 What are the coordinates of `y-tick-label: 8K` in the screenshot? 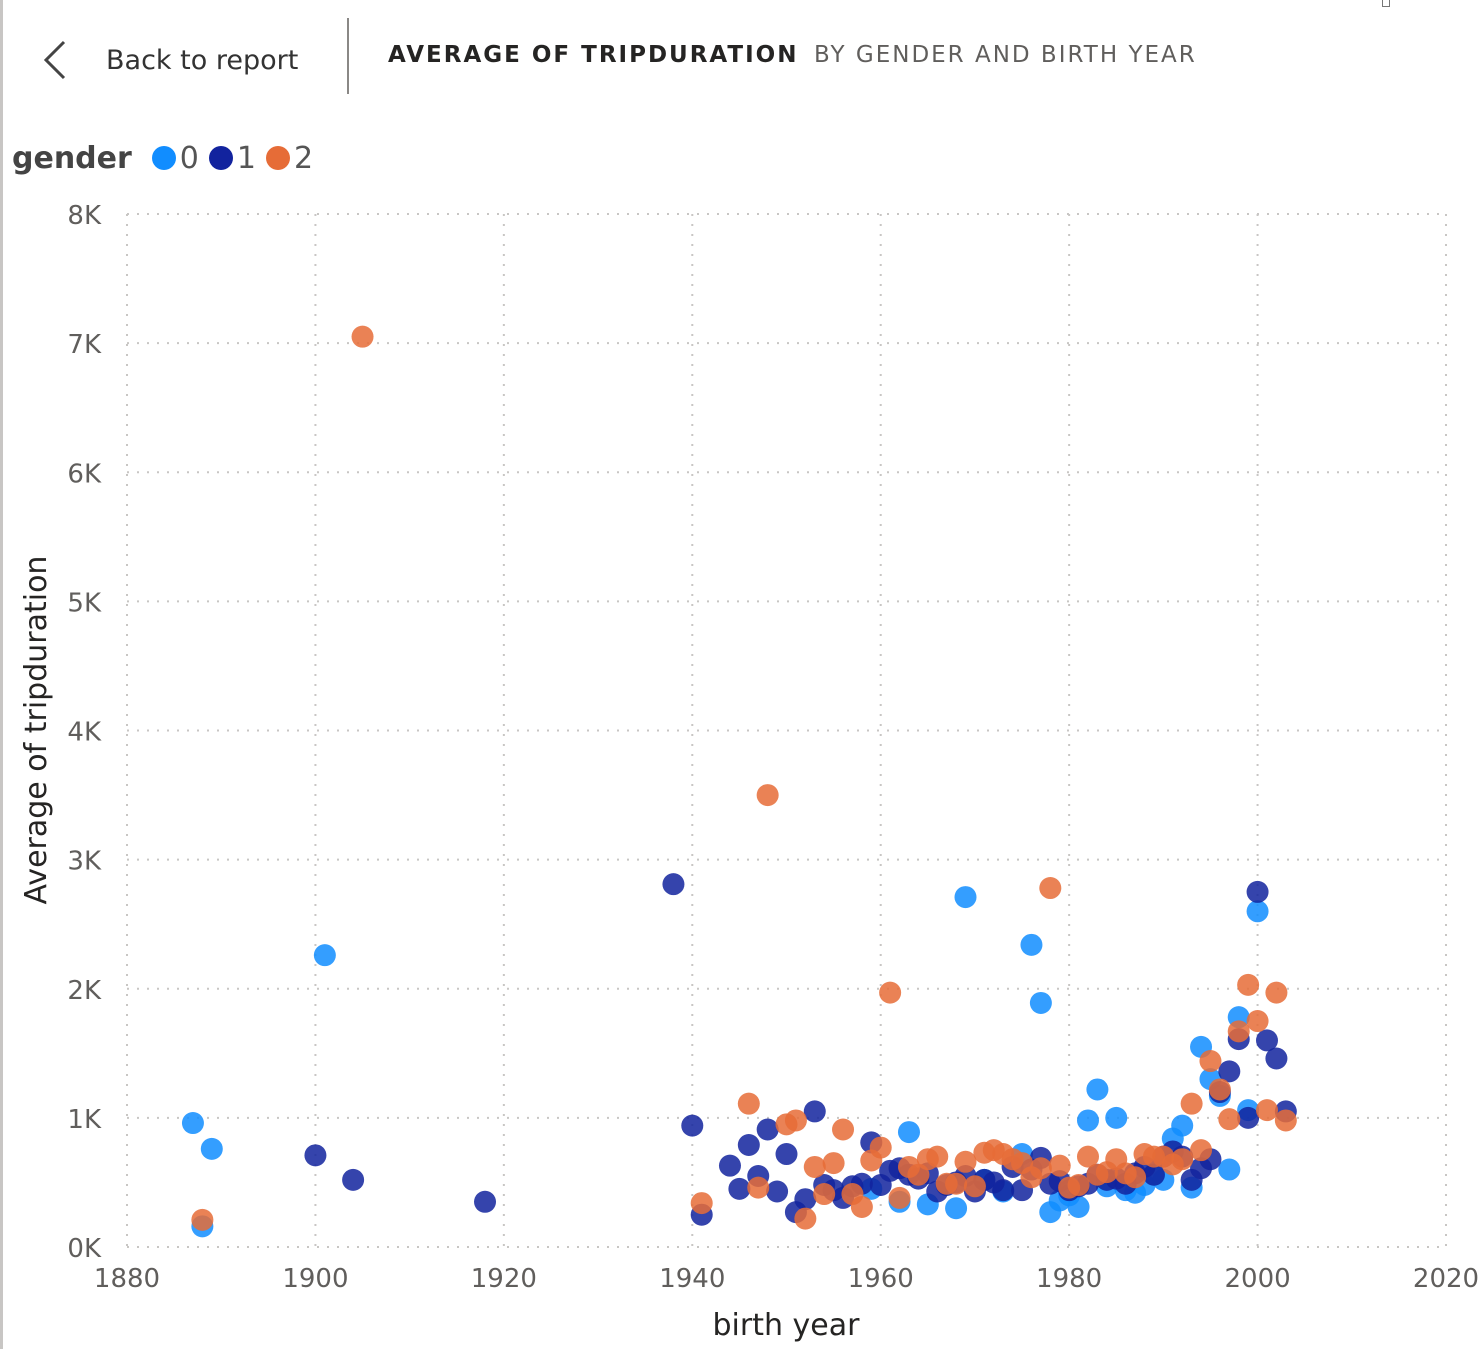 It's located at (84, 216).